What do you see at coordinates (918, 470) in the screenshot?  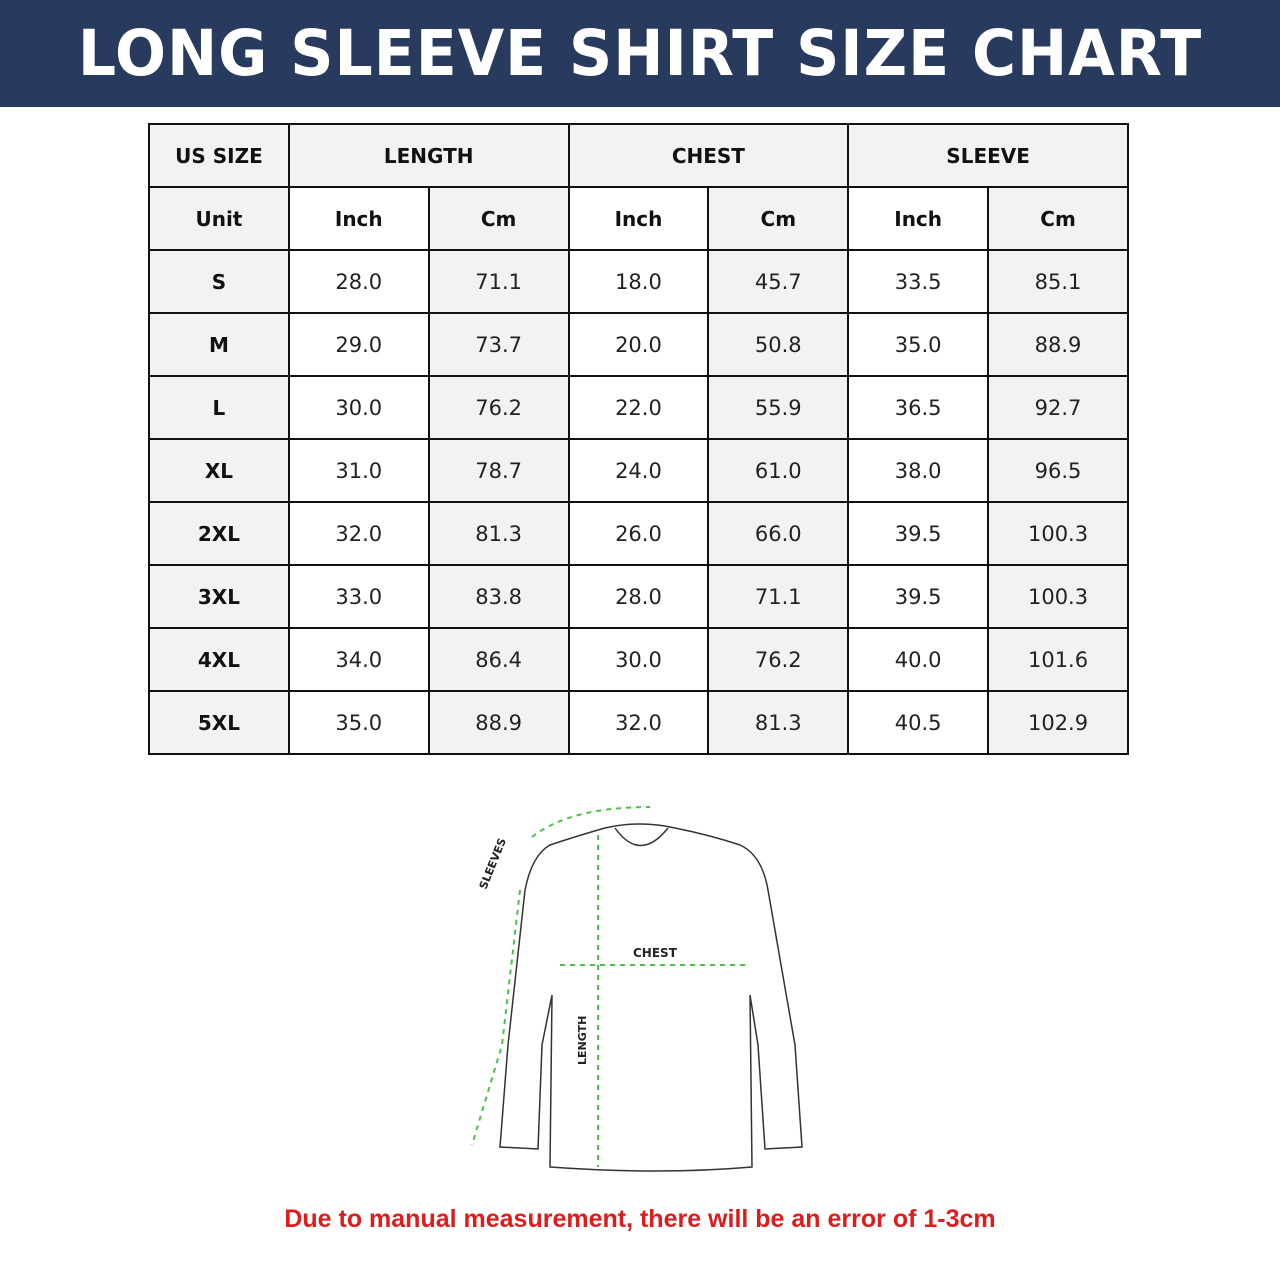 I see `table-cell: 38.0` at bounding box center [918, 470].